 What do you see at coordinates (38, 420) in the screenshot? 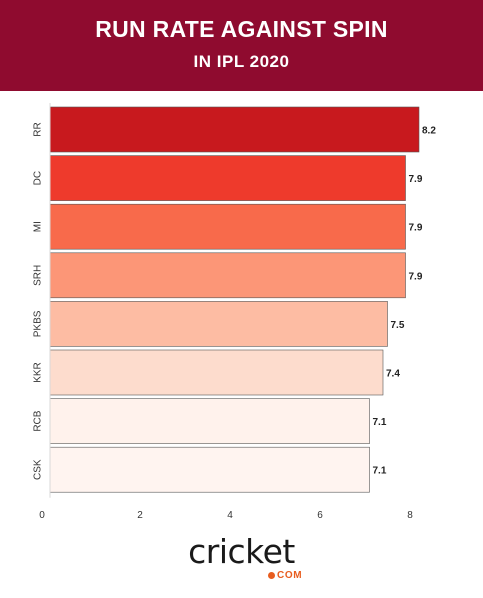
I see `y-tick-label: RCB` at bounding box center [38, 420].